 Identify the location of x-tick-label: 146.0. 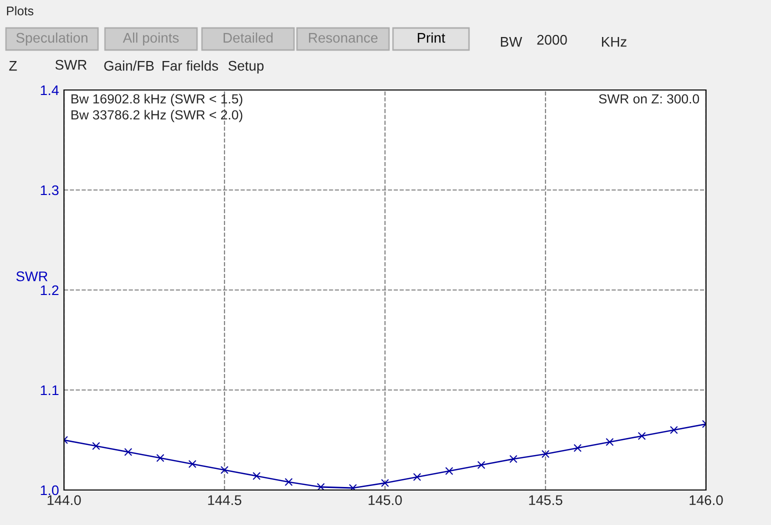
(706, 500).